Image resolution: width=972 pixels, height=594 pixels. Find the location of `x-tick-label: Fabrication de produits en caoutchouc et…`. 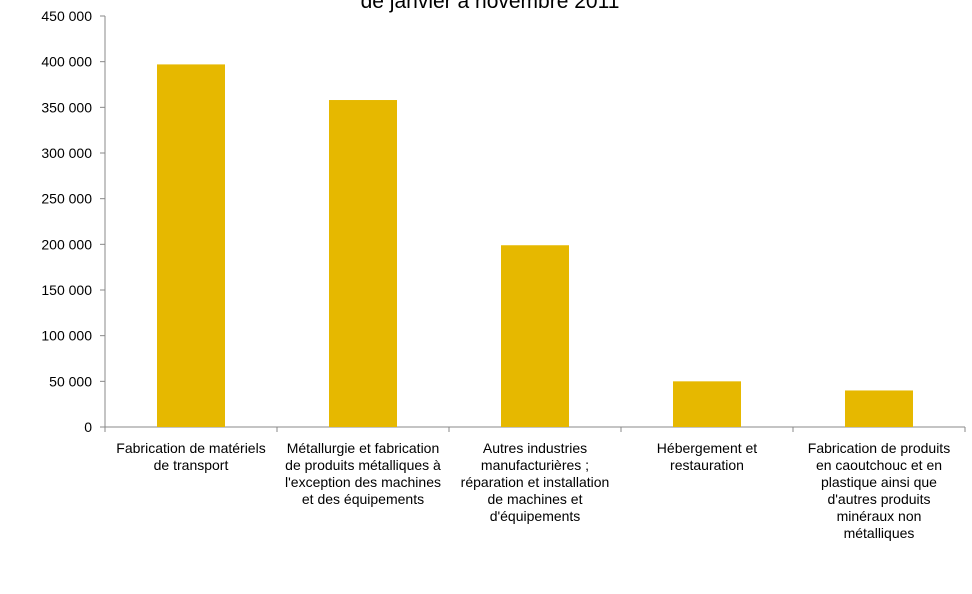

x-tick-label: Fabrication de produits en caoutchouc et… is located at coordinates (879, 490).